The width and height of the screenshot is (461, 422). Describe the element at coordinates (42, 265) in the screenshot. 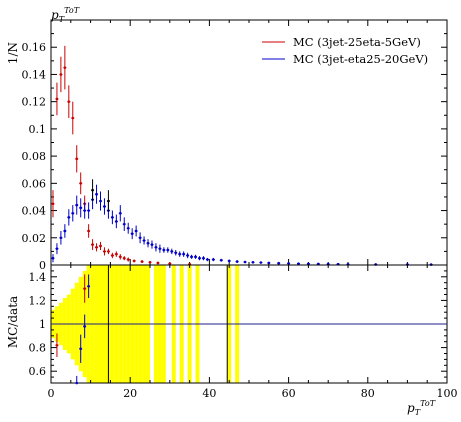

I see `main-y-tick-label: 0` at that location.